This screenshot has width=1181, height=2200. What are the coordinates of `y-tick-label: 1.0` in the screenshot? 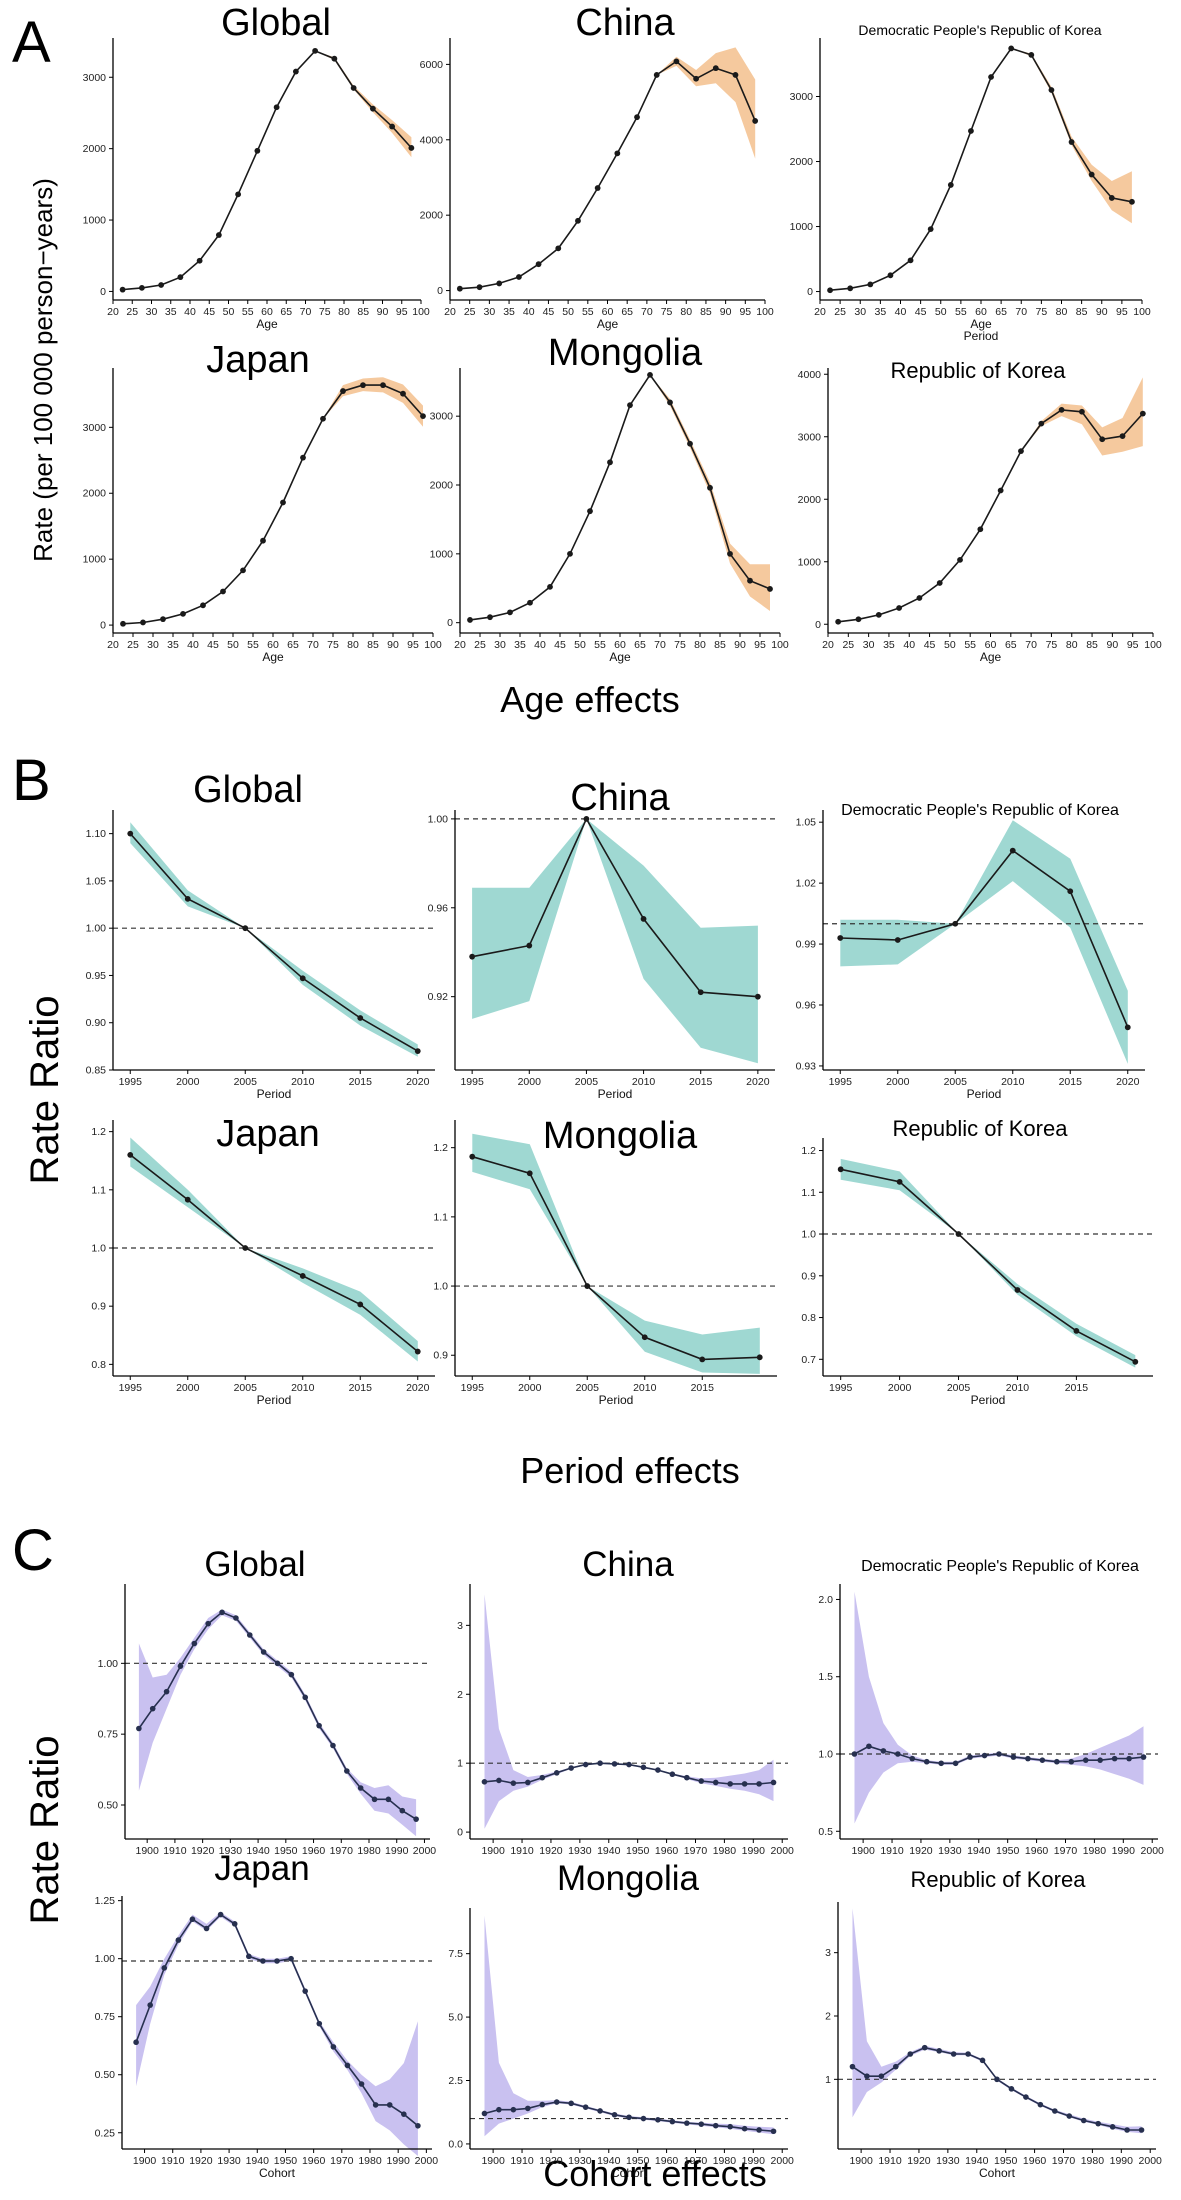 It's located at (98, 1249).